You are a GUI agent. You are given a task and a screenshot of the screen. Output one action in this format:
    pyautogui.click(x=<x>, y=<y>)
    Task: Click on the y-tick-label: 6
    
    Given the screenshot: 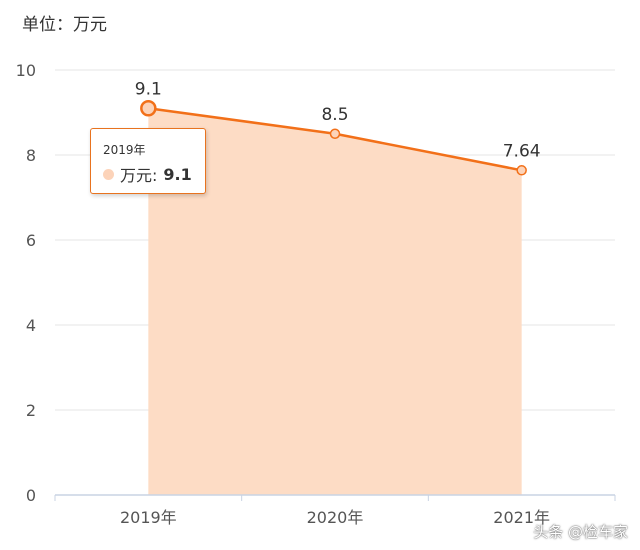 What is the action you would take?
    pyautogui.click(x=31, y=240)
    